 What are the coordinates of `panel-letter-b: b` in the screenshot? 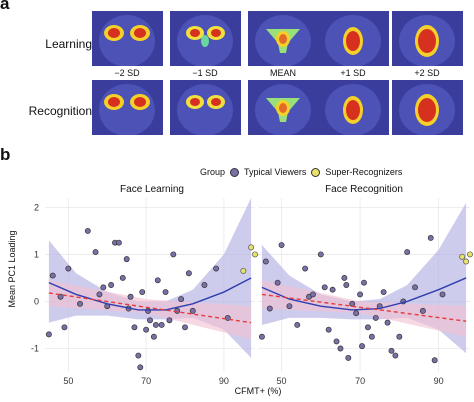 It's located at (5, 154).